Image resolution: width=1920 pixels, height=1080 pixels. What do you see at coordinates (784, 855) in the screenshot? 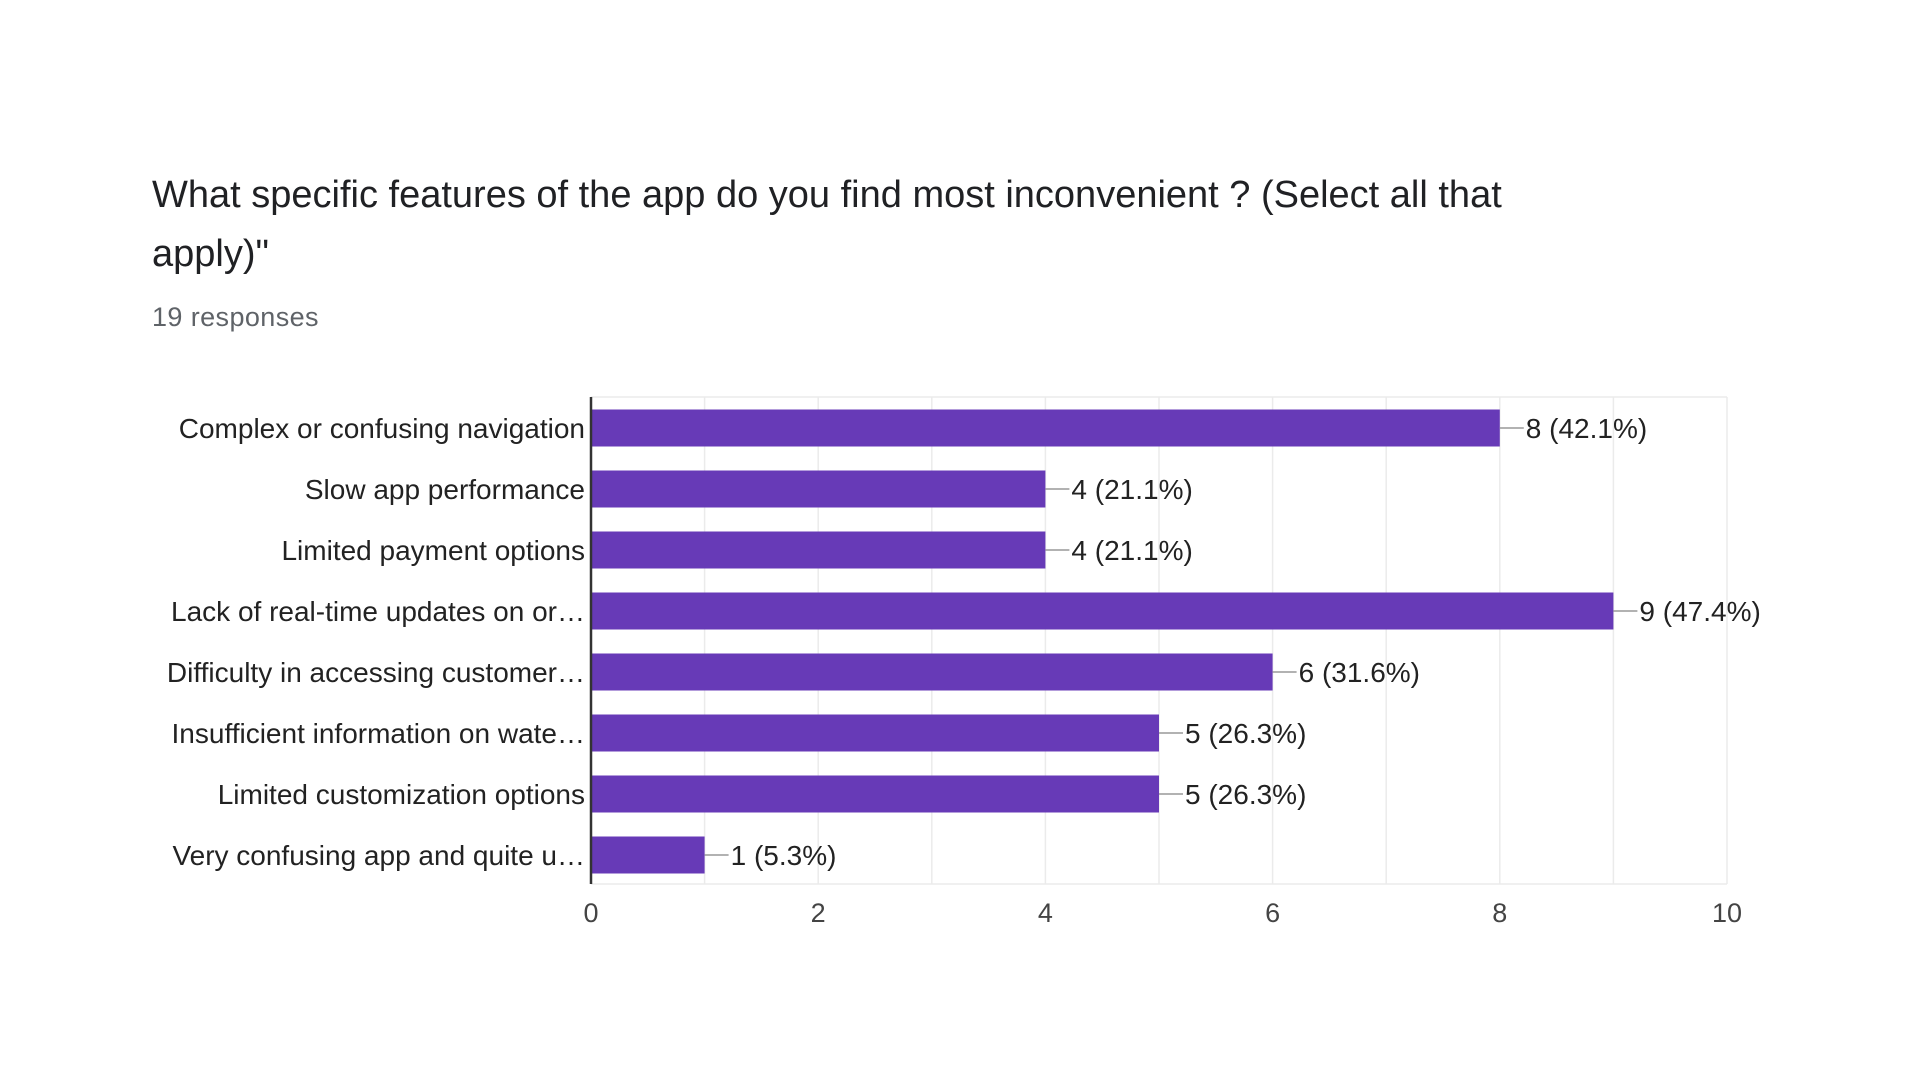
I see `data-label: 1 (5.3%)` at bounding box center [784, 855].